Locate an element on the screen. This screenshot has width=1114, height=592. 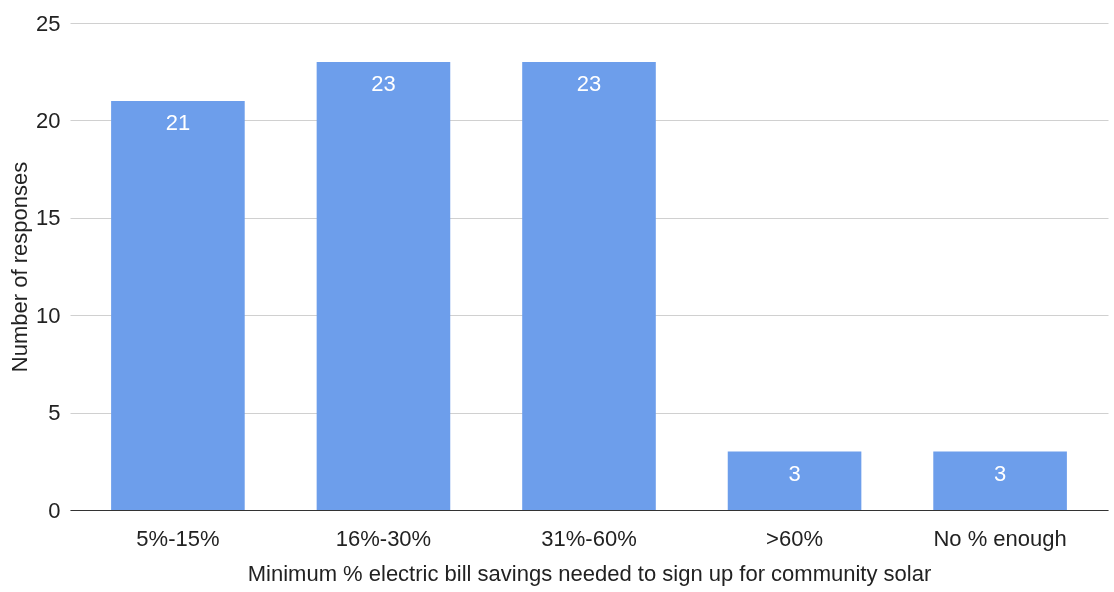
data-label: 21 is located at coordinates (178, 122).